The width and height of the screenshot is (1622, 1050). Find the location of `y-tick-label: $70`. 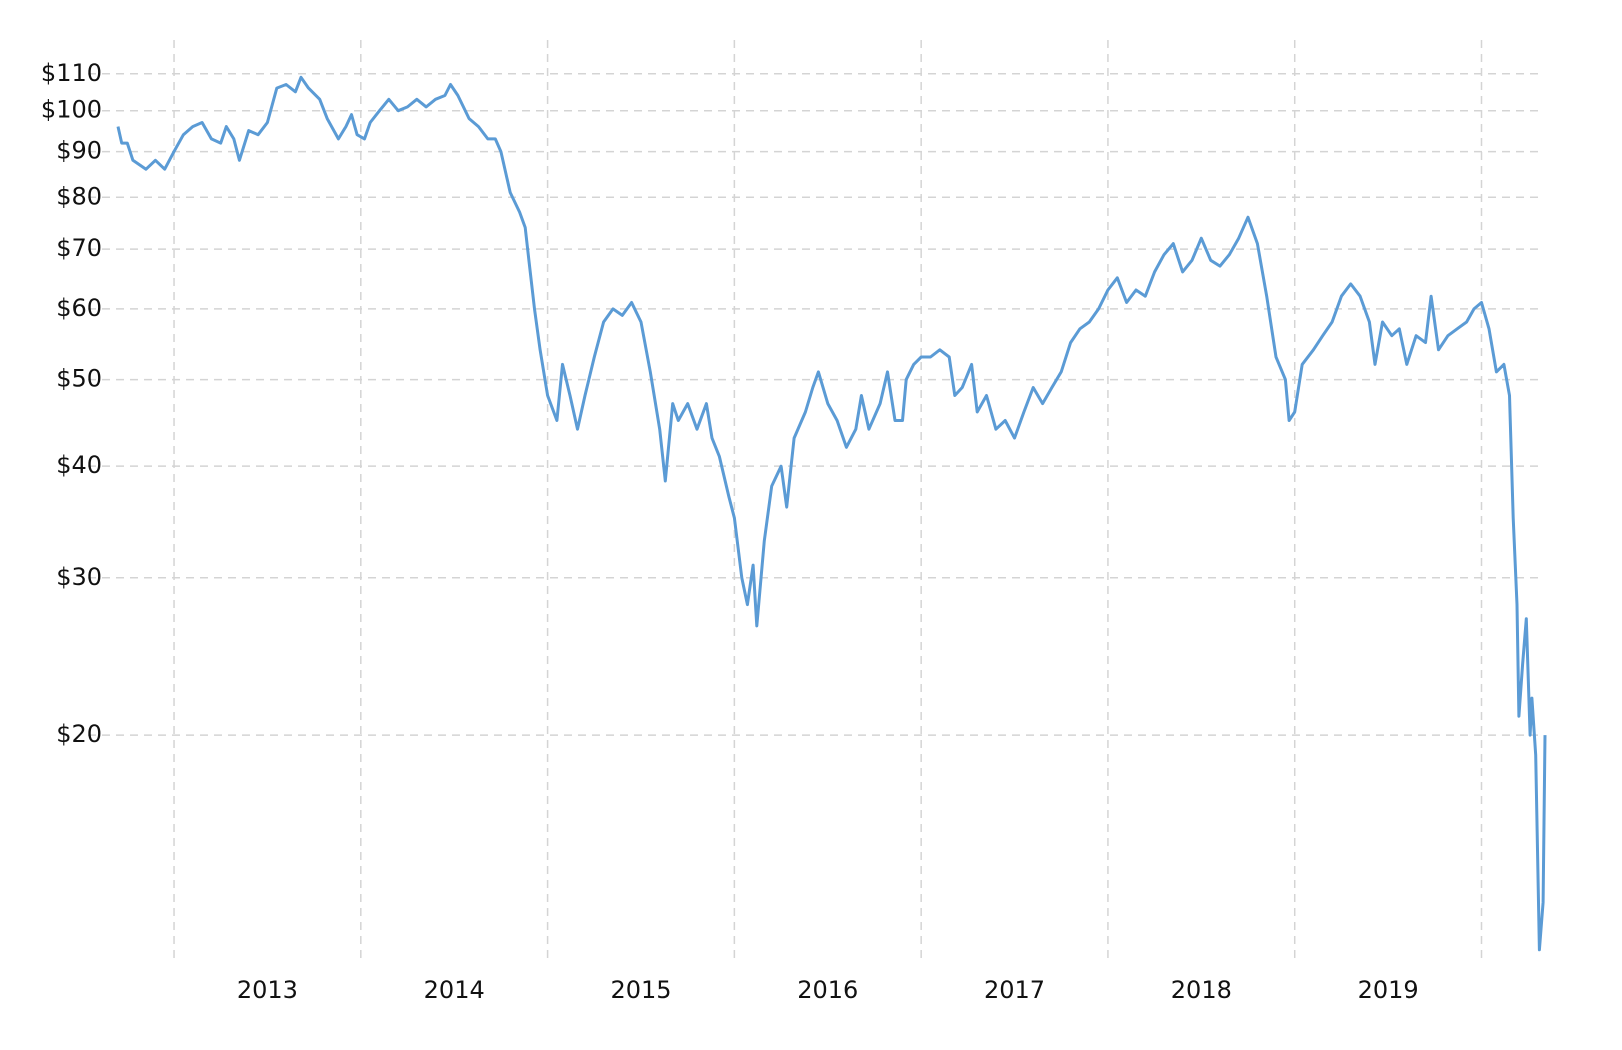

y-tick-label: $70 is located at coordinates (79, 248).